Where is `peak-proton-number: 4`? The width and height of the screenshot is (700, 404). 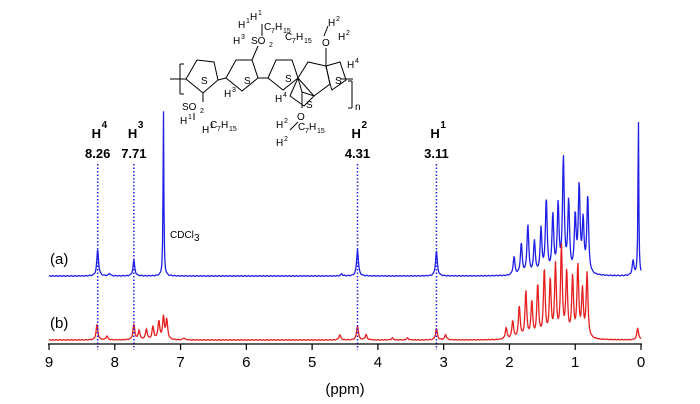
peak-proton-number: 4 is located at coordinates (105, 125).